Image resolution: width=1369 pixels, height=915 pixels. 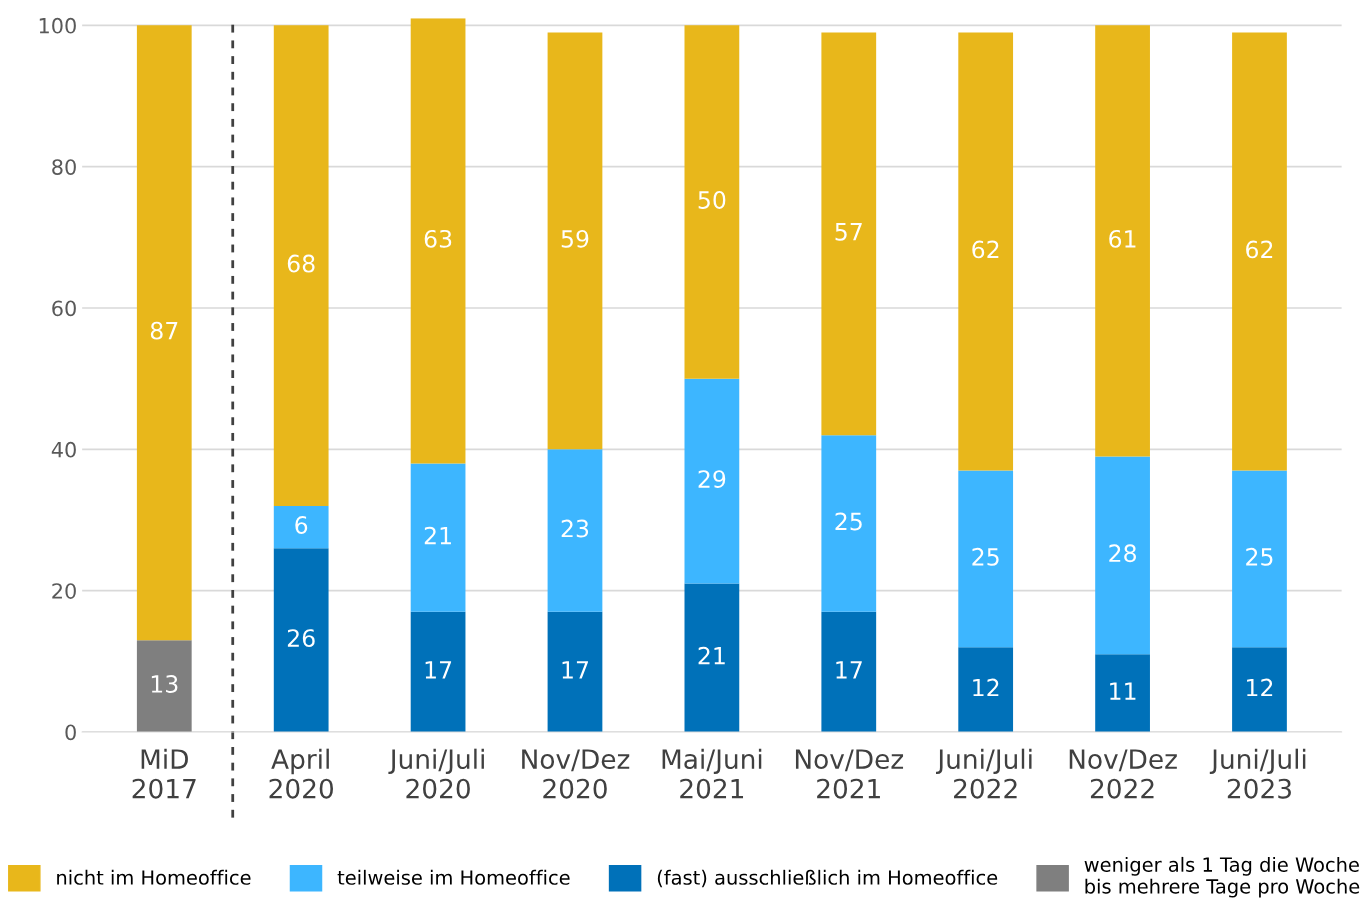 I want to click on data-label: 26, so click(x=301, y=638).